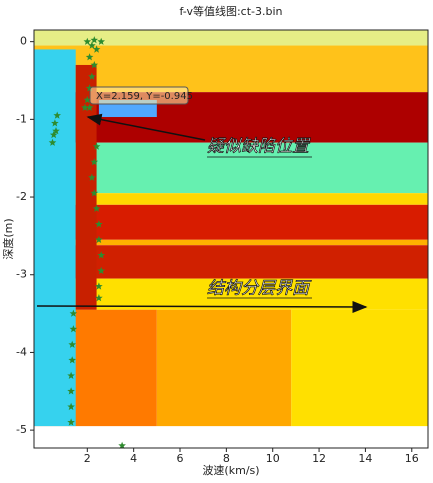 The image size is (433, 483). Describe the element at coordinates (21, 351) in the screenshot. I see `y-tick-label: -4` at that location.